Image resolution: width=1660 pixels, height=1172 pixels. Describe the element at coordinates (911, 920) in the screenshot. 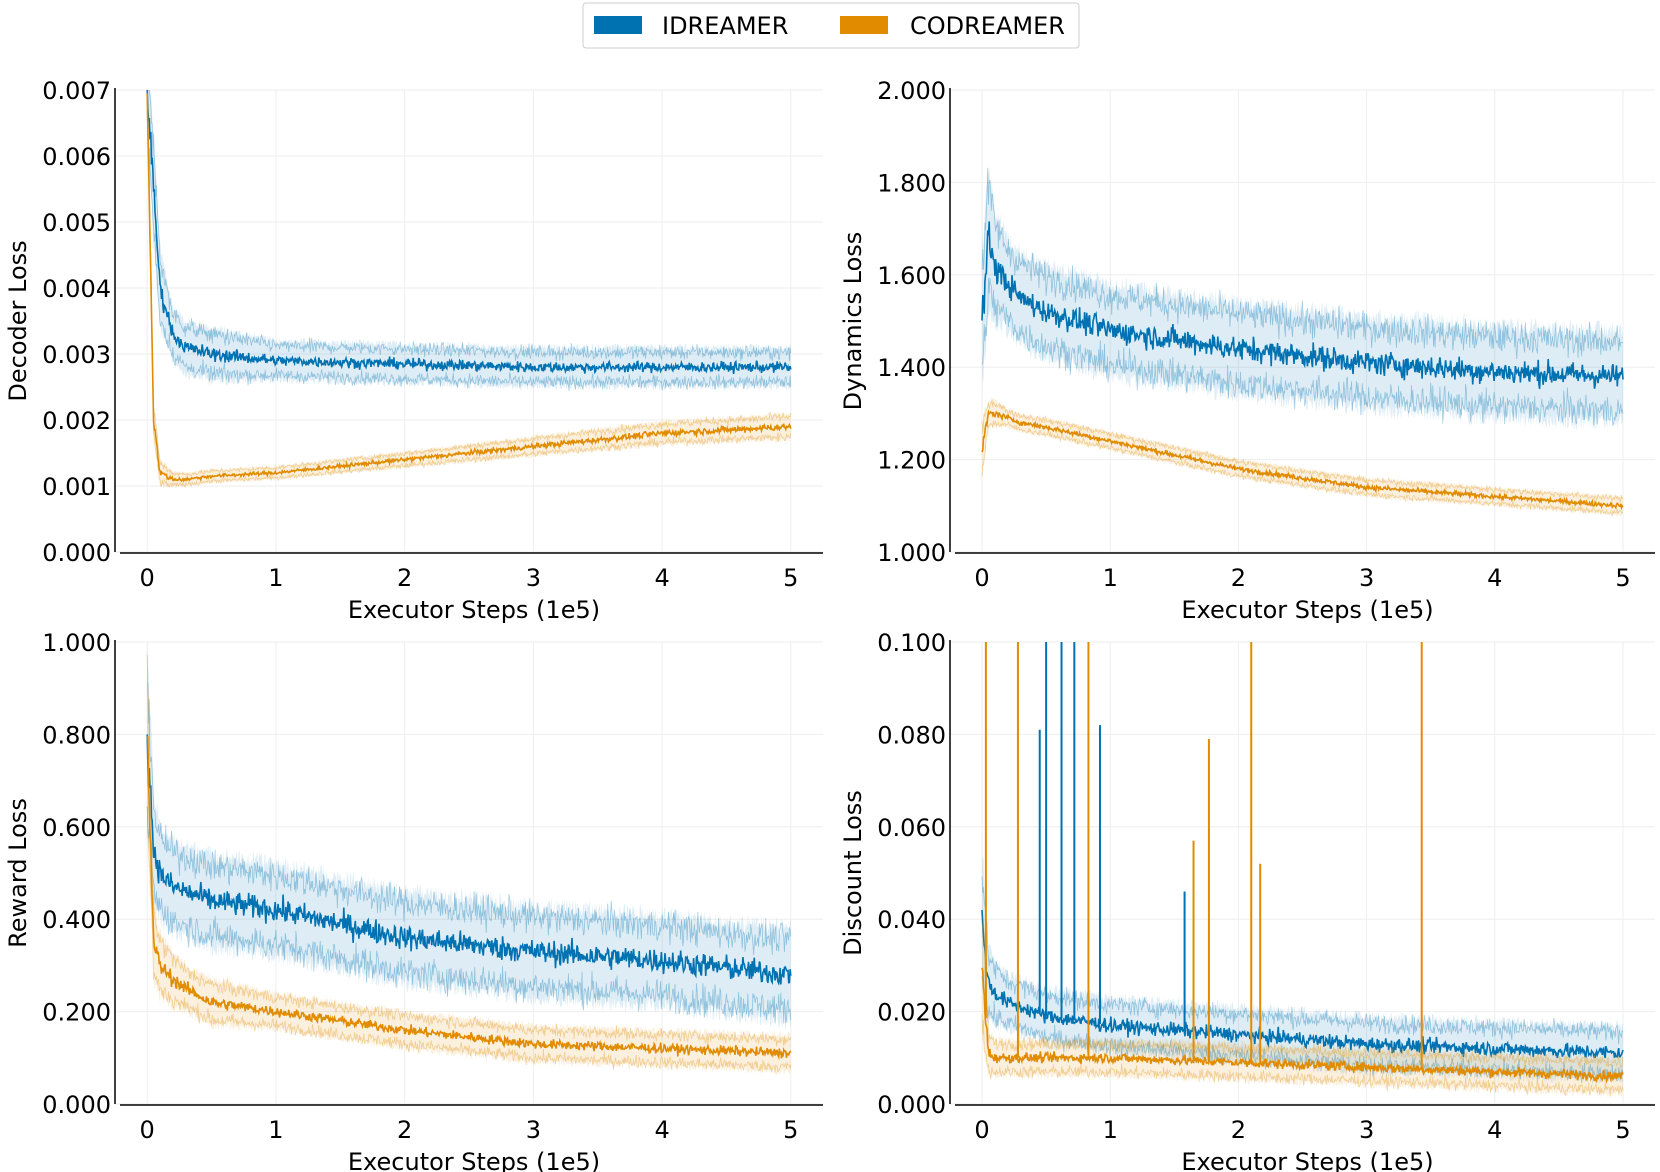

I see `y-tick-label: 0.040` at that location.